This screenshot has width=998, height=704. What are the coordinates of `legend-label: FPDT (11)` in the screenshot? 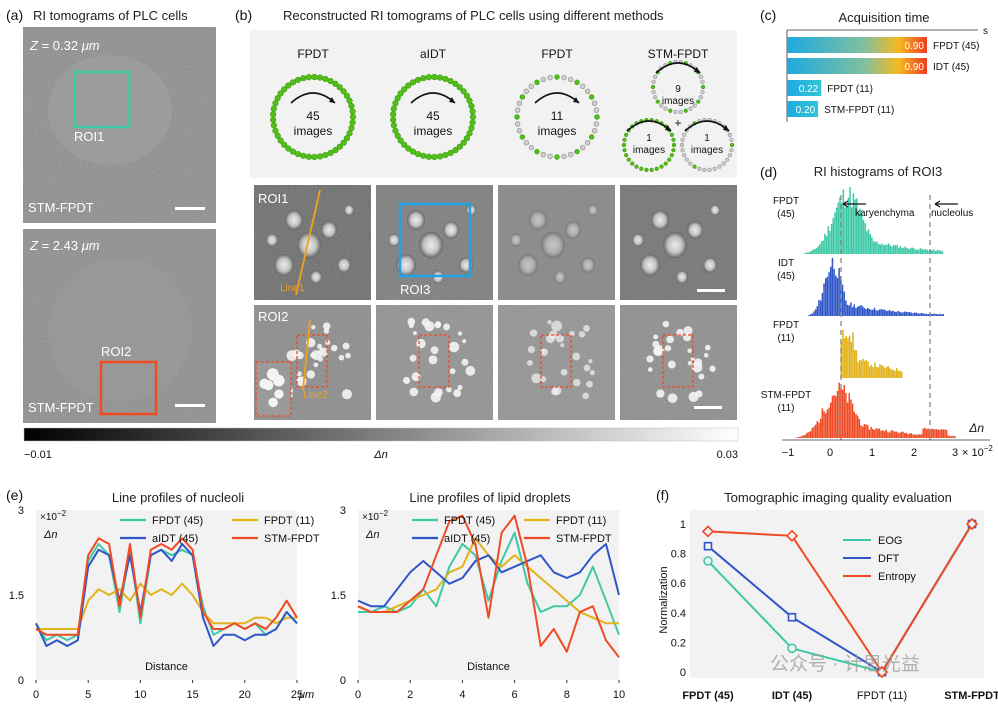 It's located at (289, 521).